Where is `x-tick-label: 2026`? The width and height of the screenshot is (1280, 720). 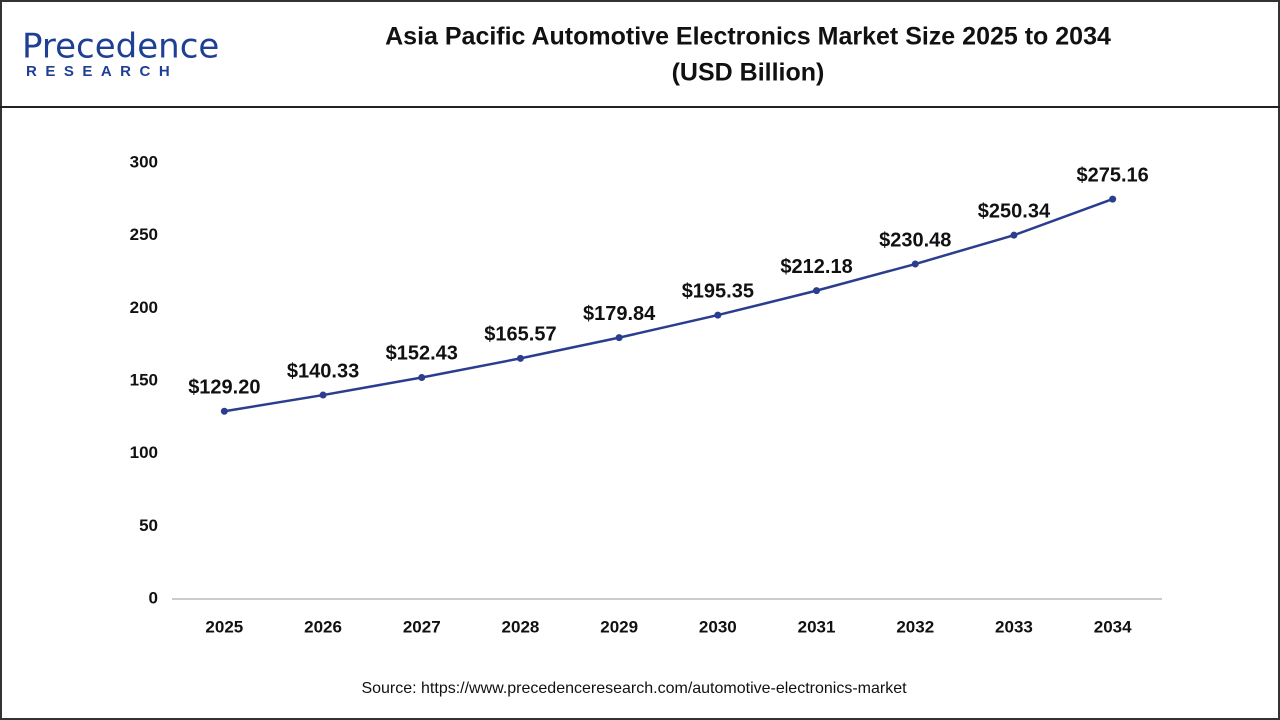
x-tick-label: 2026 is located at coordinates (323, 626).